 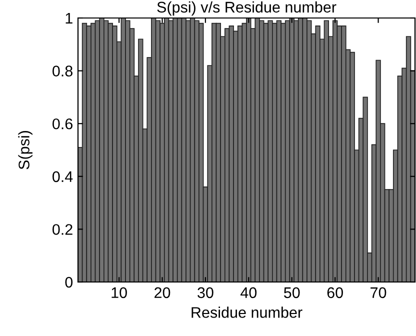 I want to click on y-tick-label: 0.8, so click(x=62, y=71).